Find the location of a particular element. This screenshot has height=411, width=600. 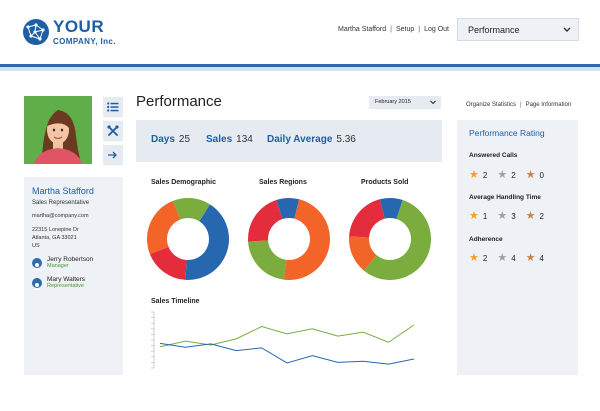

sales-regions-chart is located at coordinates (289, 239).